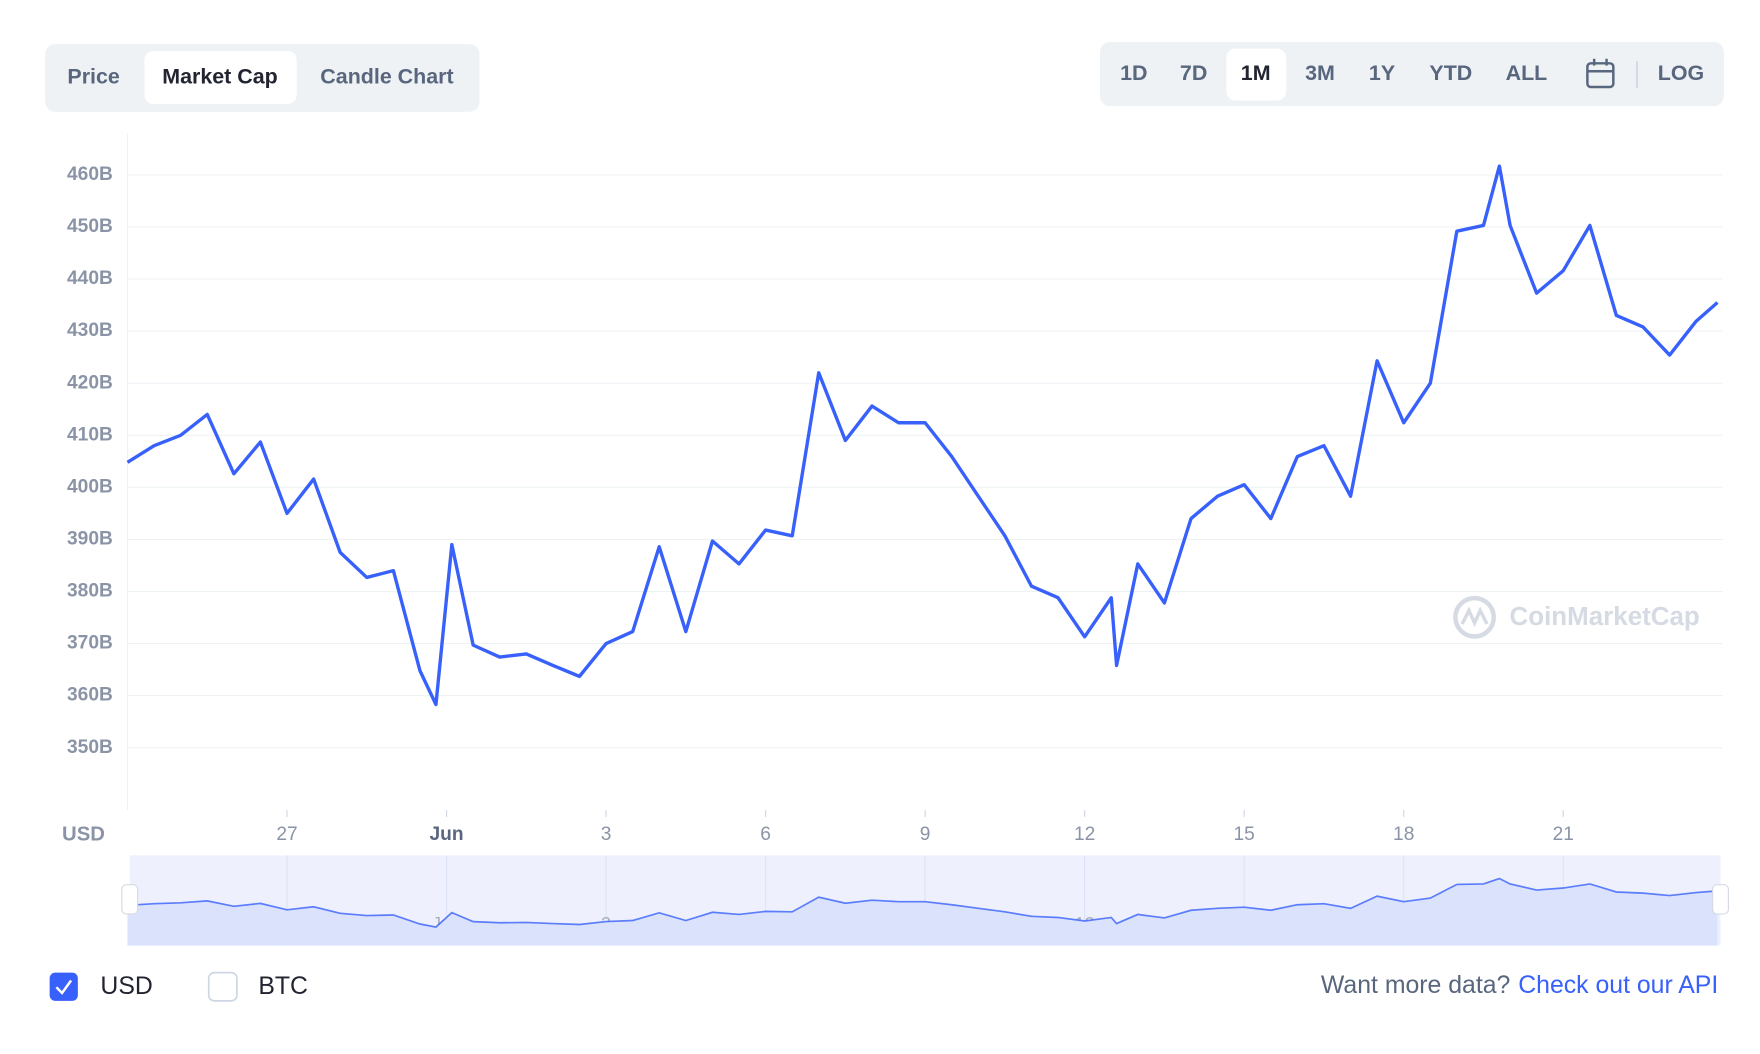  I want to click on x-tick-label: 15, so click(1244, 834).